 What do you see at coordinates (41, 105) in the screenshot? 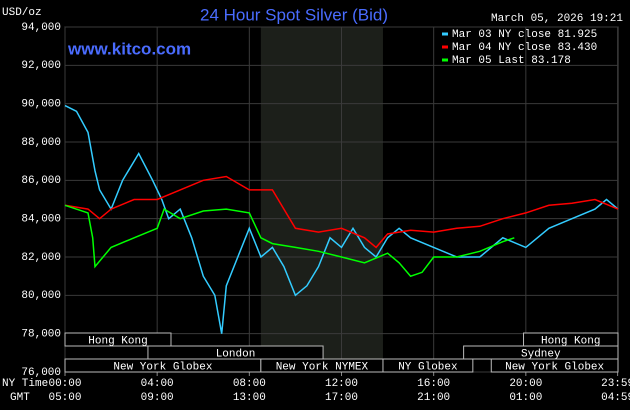
I see `y-tick-label: 90,000` at bounding box center [41, 105].